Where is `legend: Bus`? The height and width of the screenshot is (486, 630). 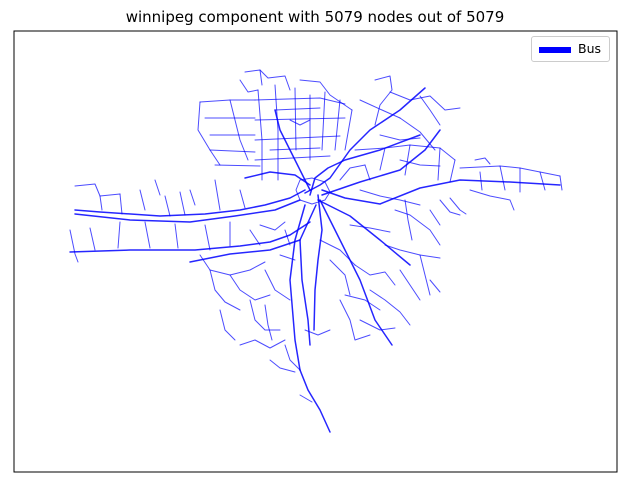
legend: Bus is located at coordinates (570, 49).